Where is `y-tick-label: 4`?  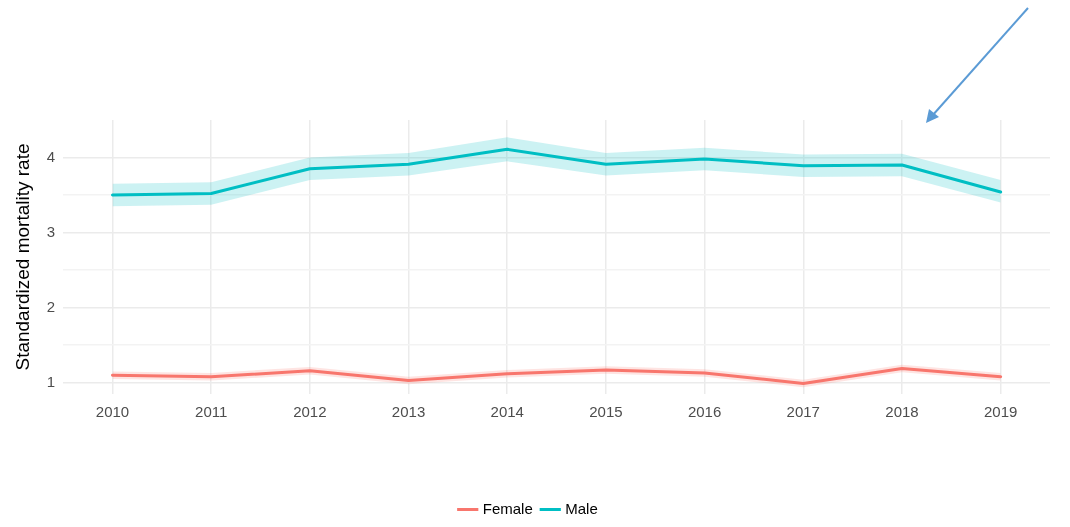 y-tick-label: 4 is located at coordinates (51, 156).